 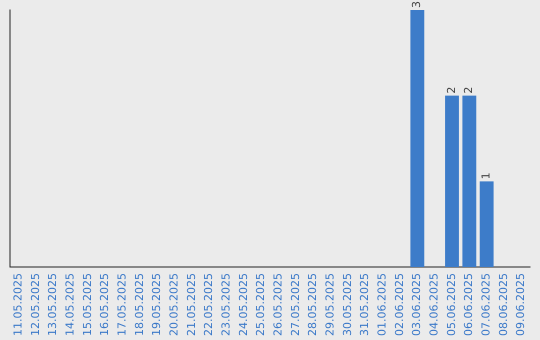 I want to click on x-tick-label: 03.06.2025, so click(x=417, y=304).